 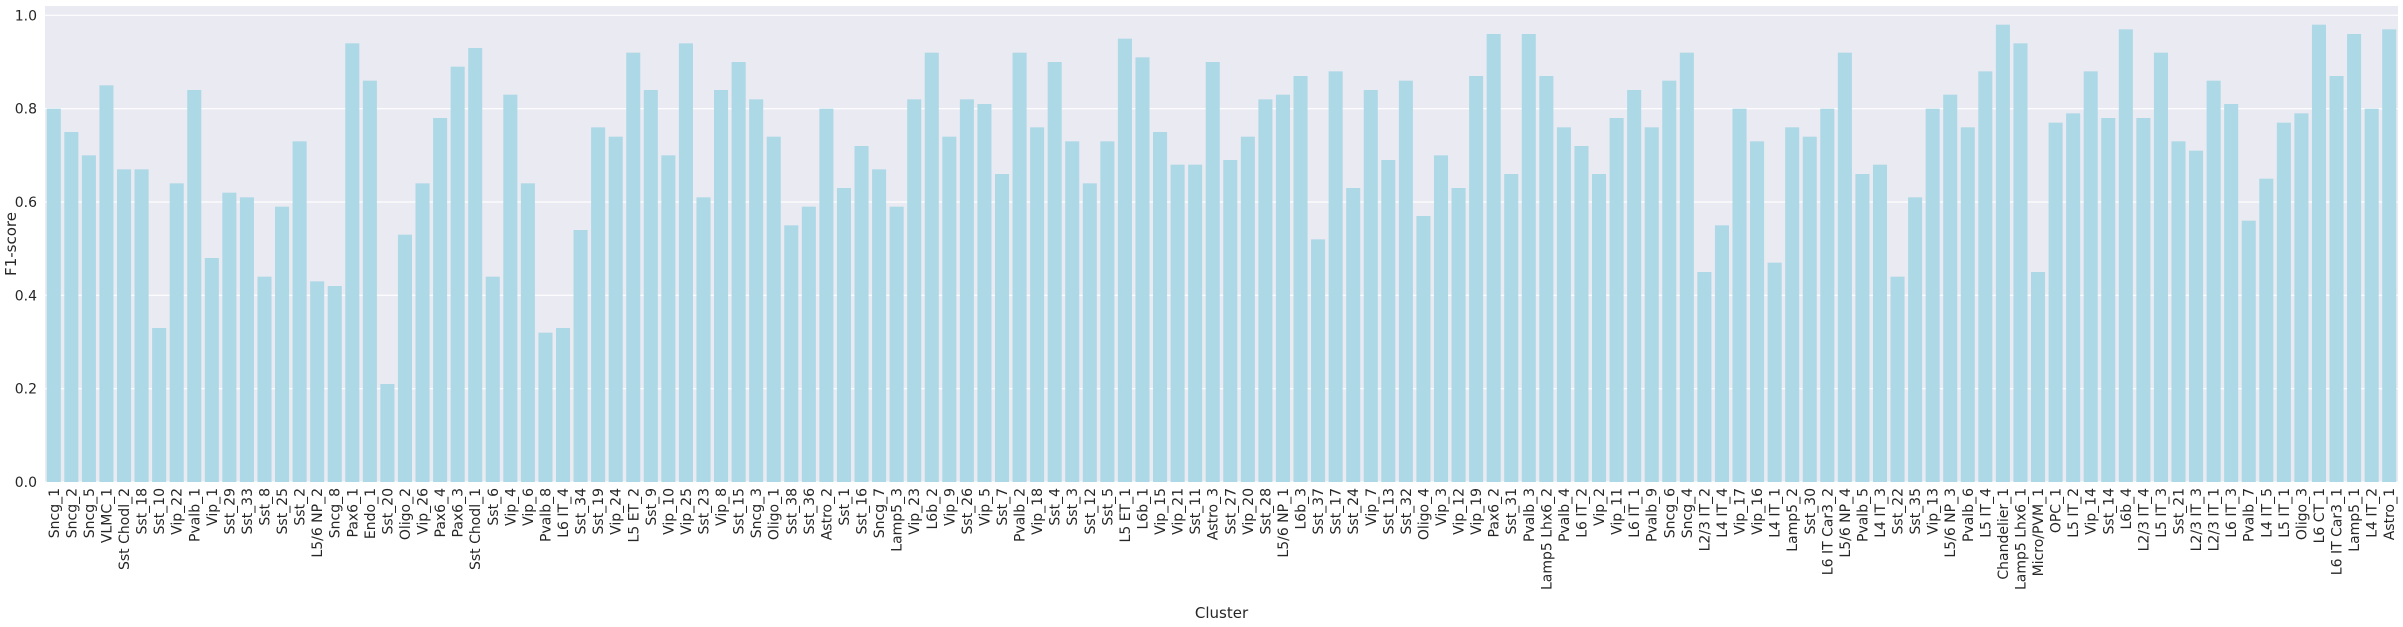 What do you see at coordinates (1758, 511) in the screenshot?
I see `x-tick-label: Vip_16` at bounding box center [1758, 511].